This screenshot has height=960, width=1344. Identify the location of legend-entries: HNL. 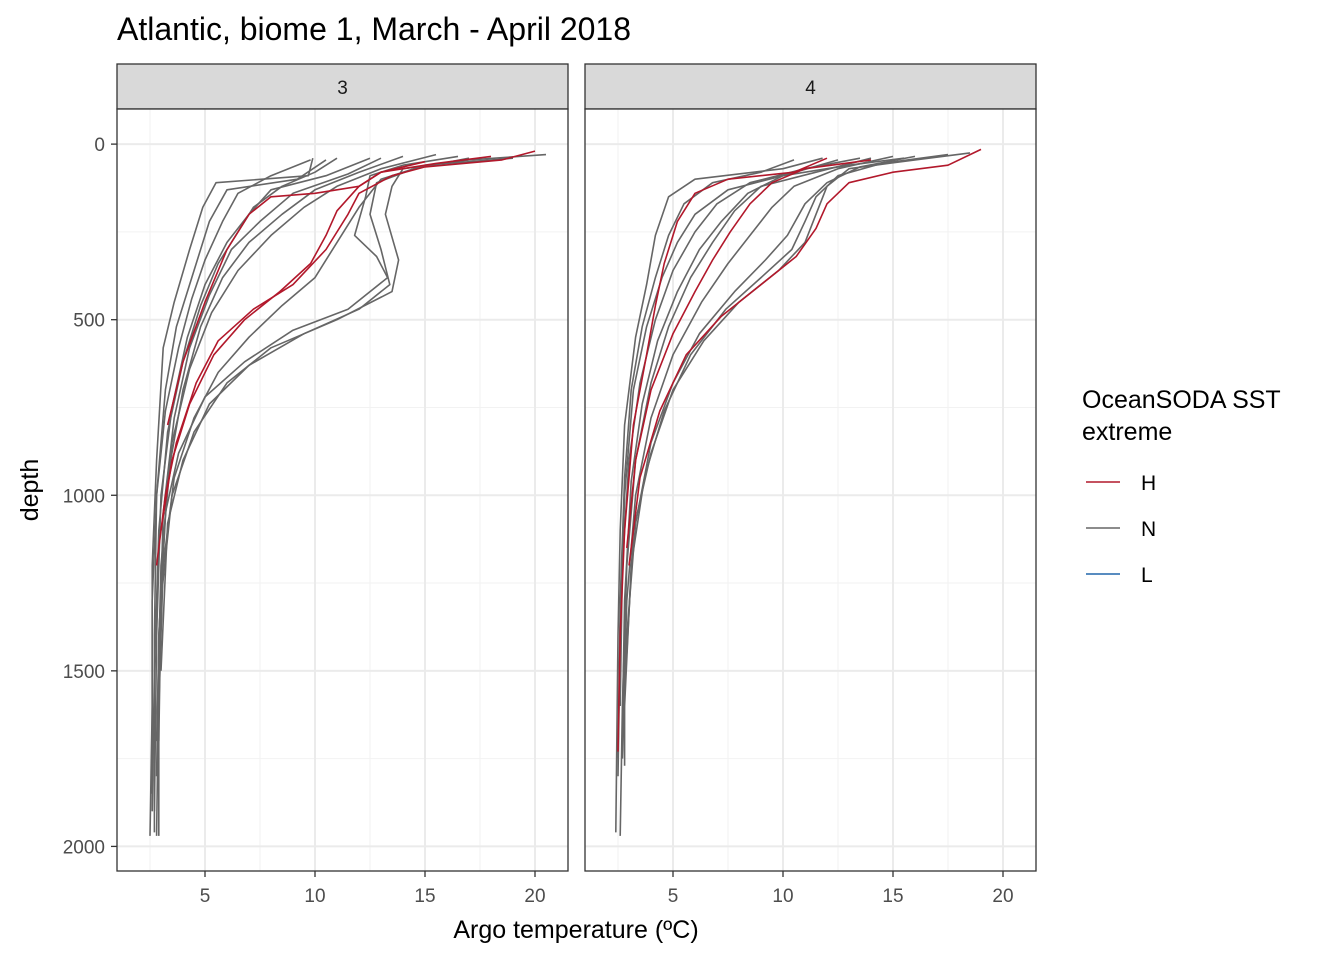
(1121, 529).